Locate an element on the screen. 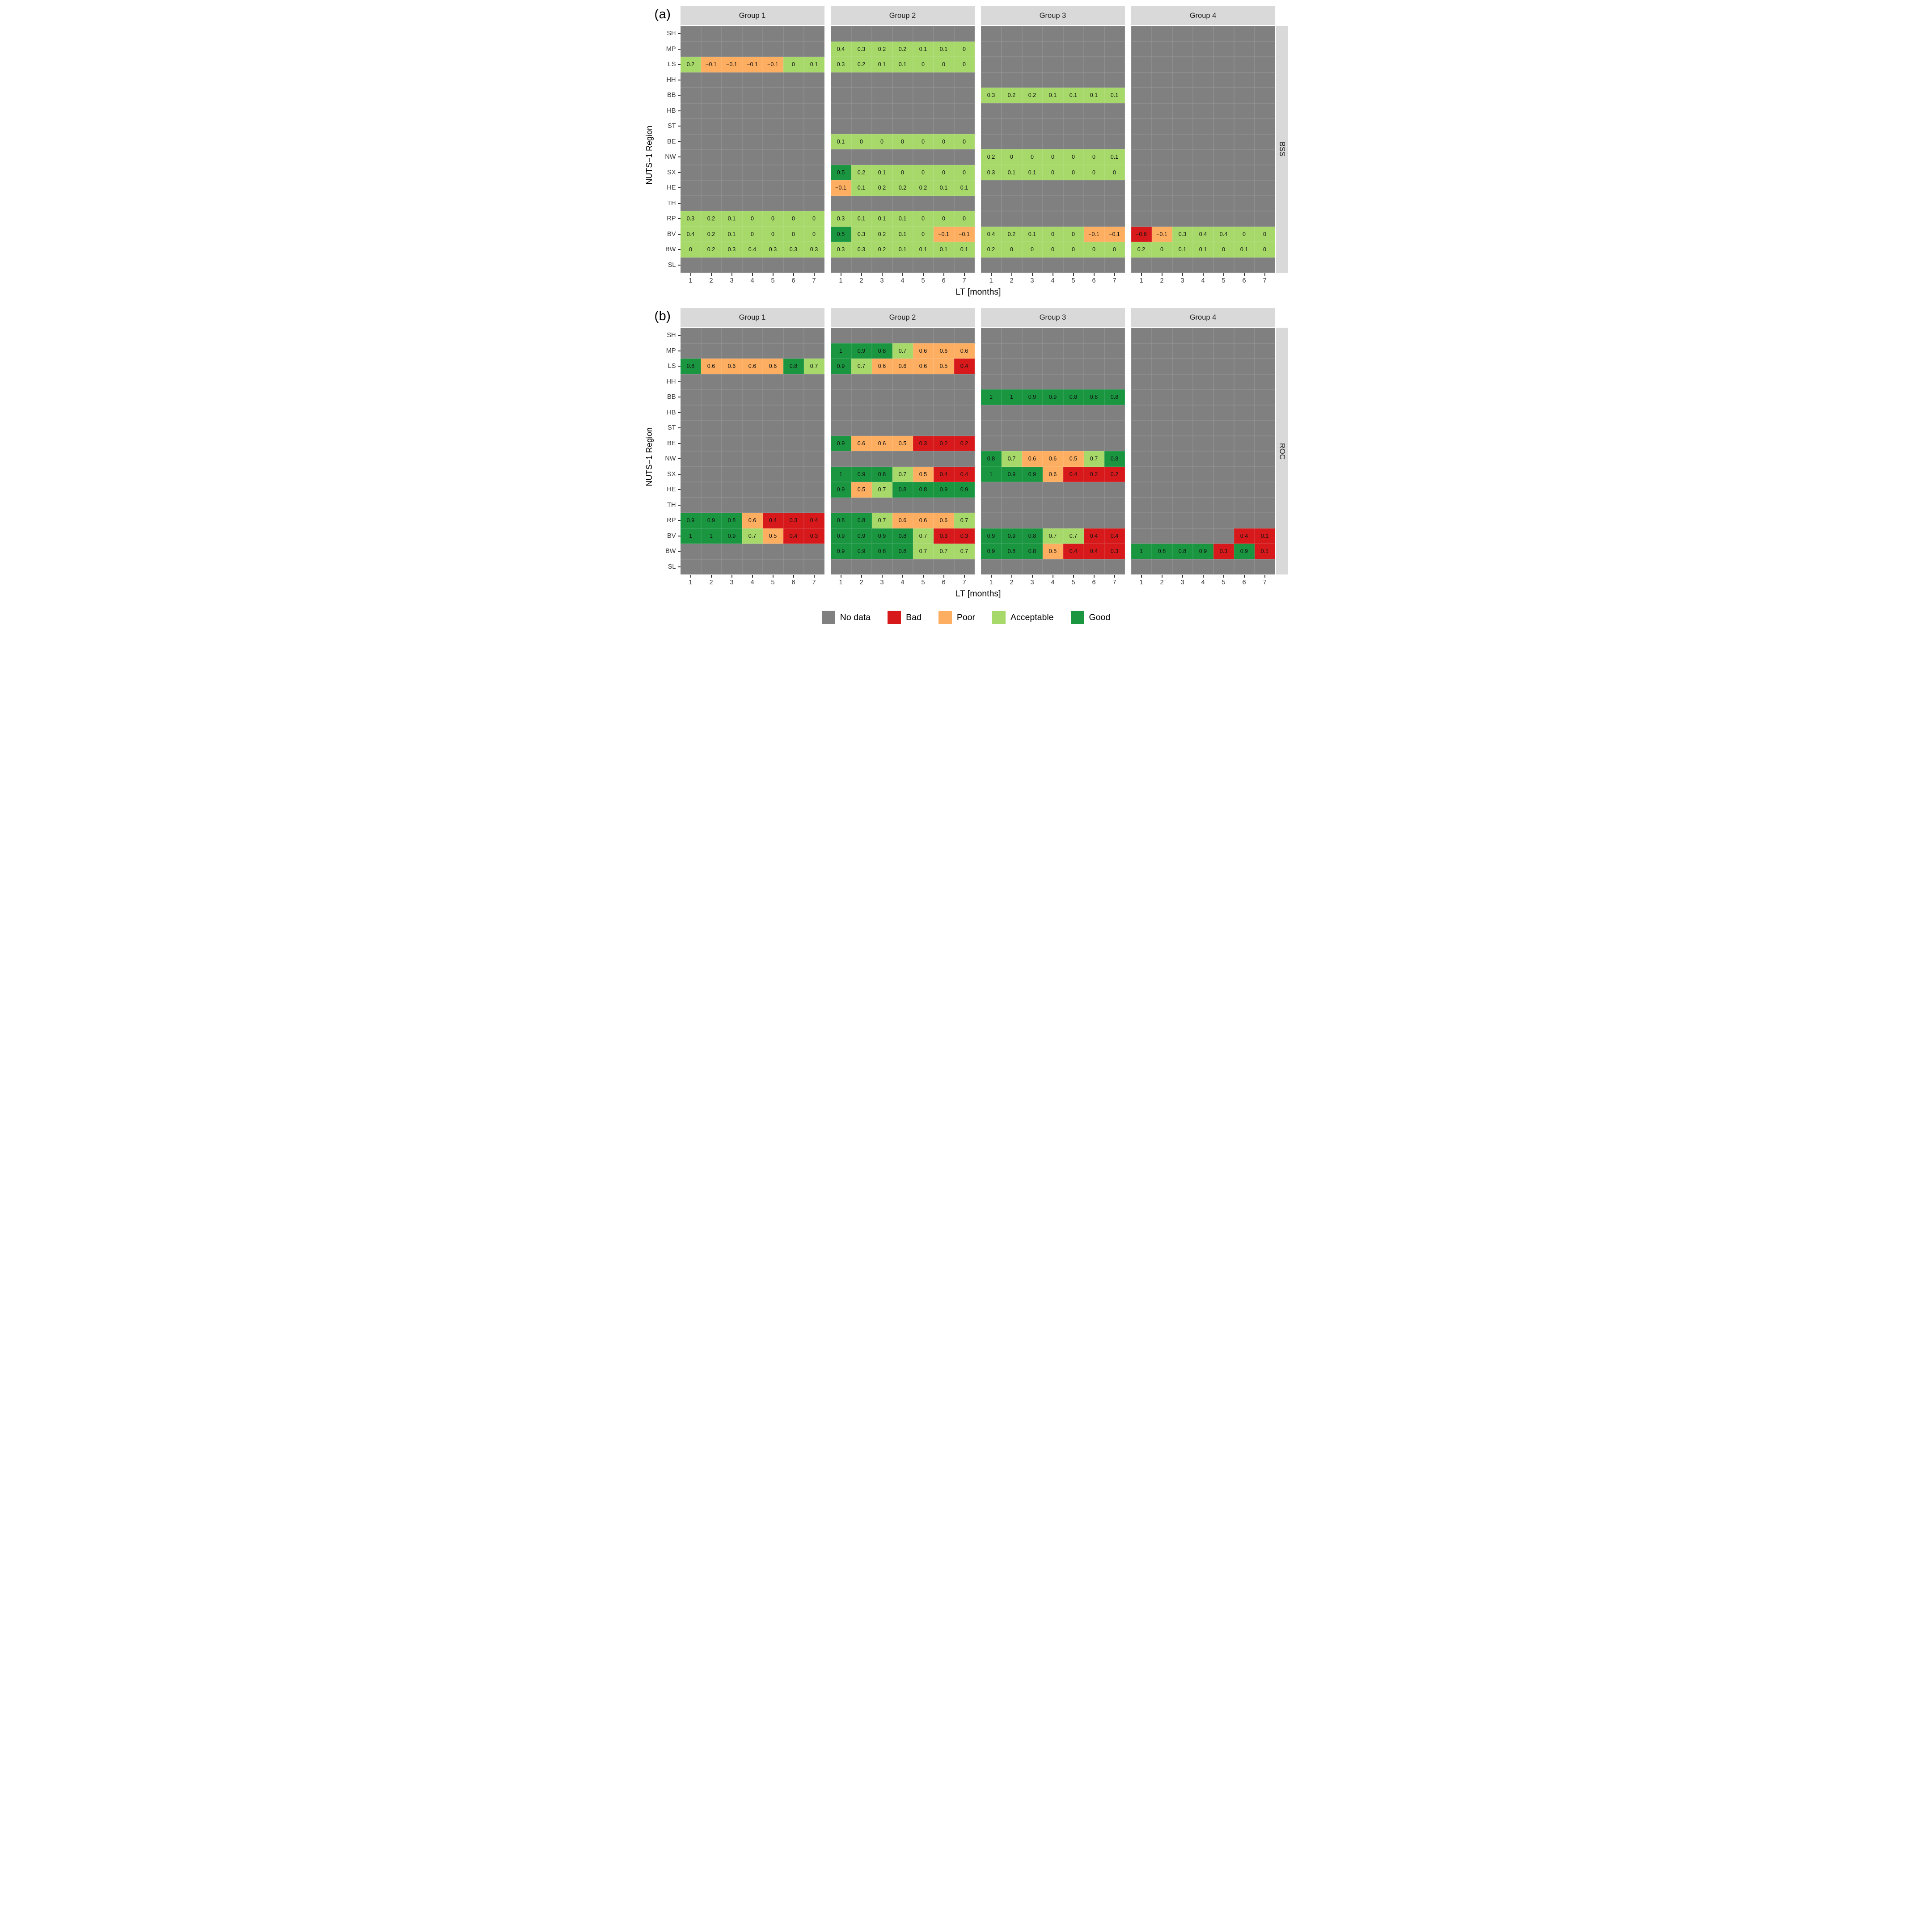 This screenshot has height=1909, width=1932. y-tick-mark is located at coordinates (679, 428).